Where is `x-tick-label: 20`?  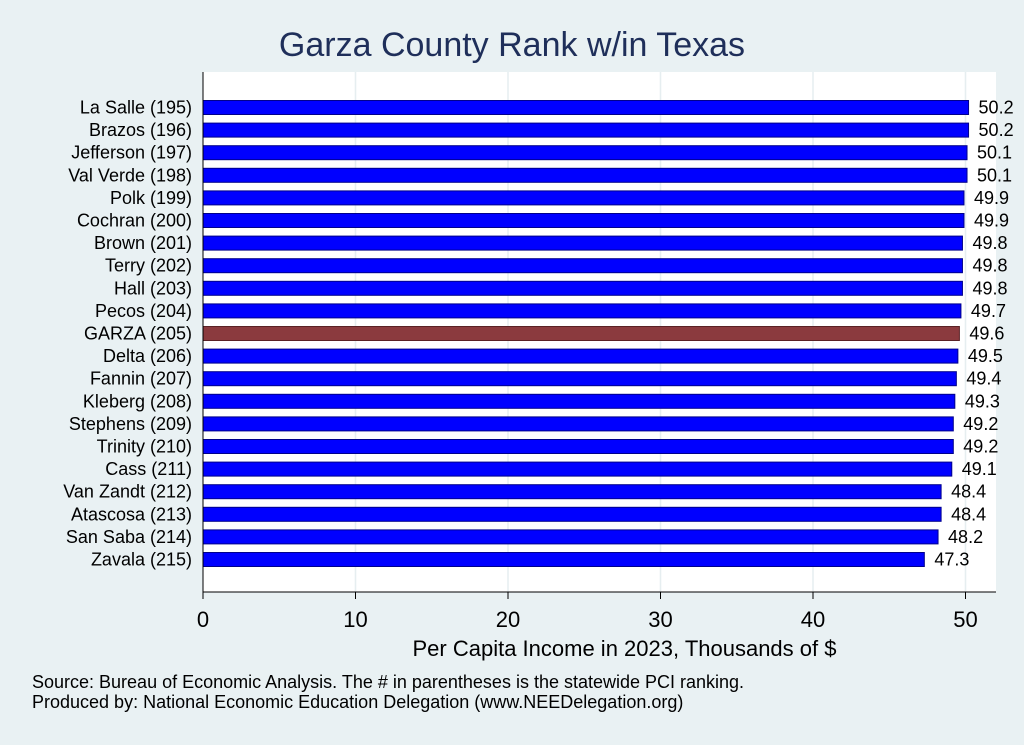 x-tick-label: 20 is located at coordinates (508, 619).